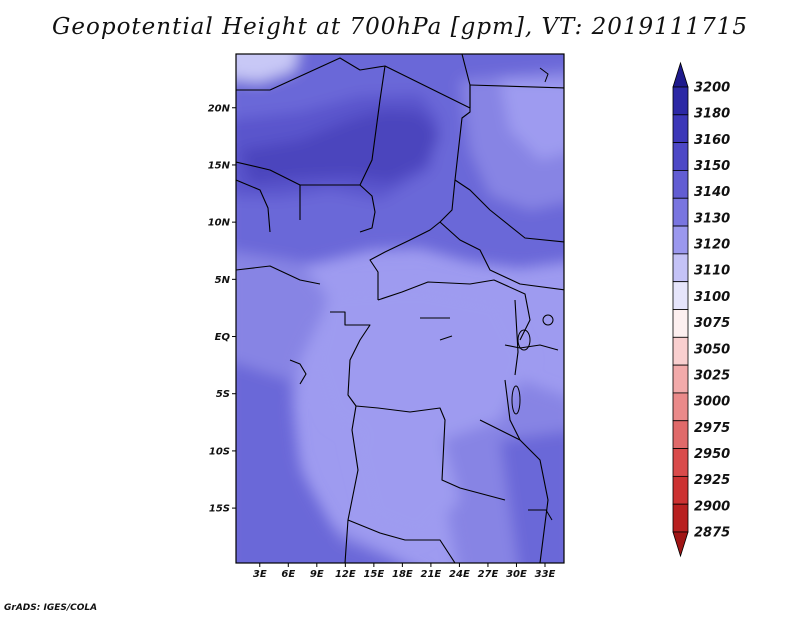  I want to click on lat-tick-label: 5N, so click(223, 280).